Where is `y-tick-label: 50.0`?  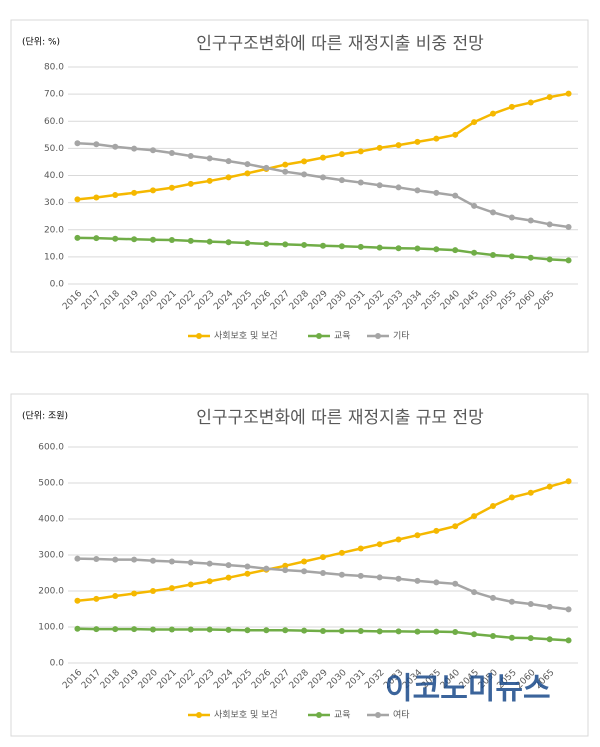
y-tick-label: 50.0 is located at coordinates (54, 149).